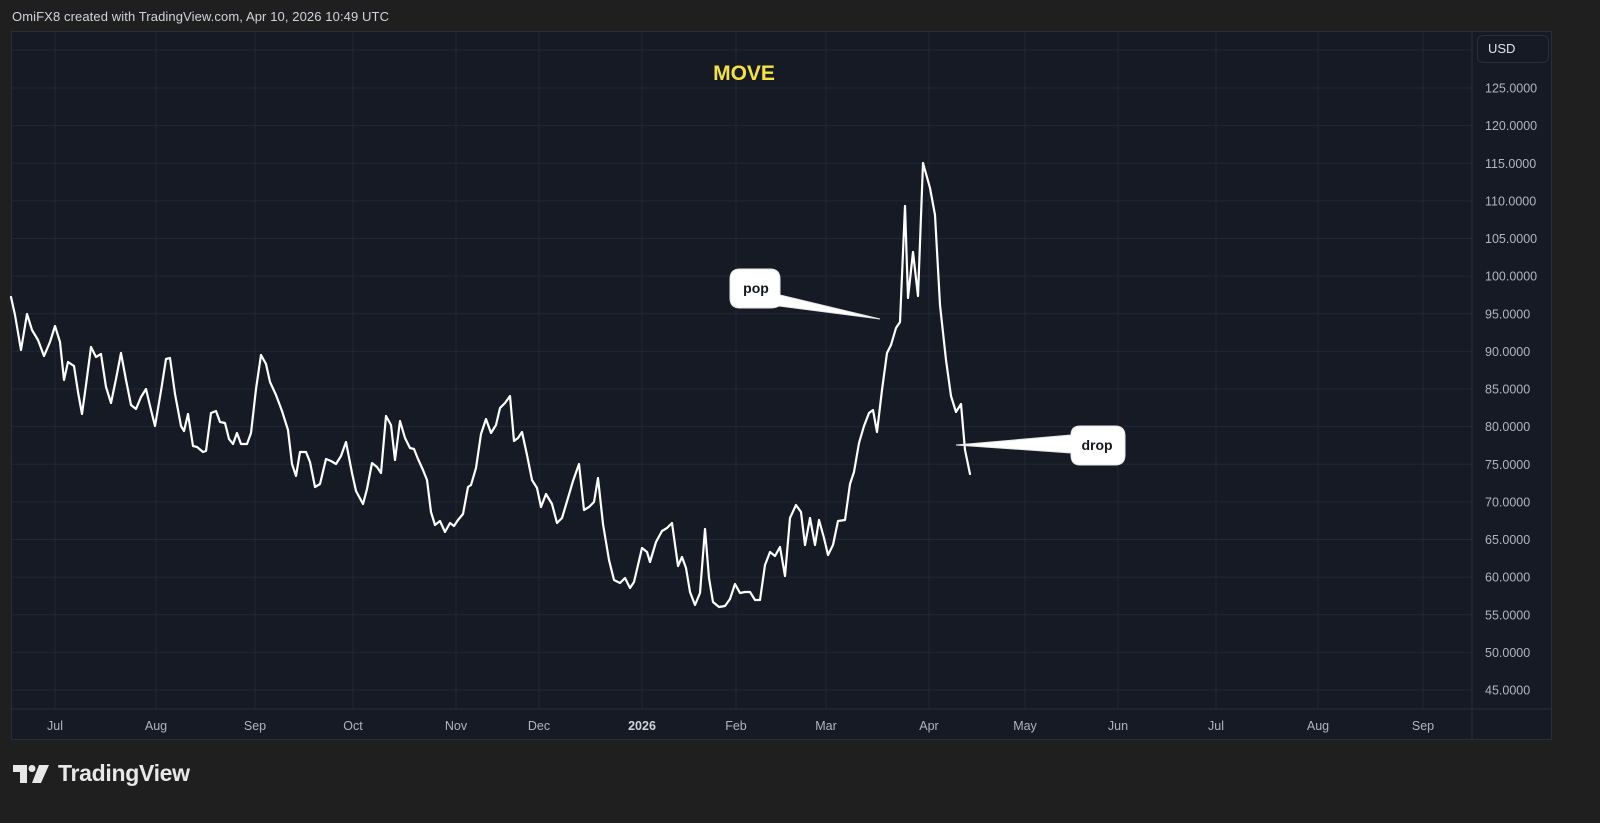 This screenshot has width=1600, height=823. What do you see at coordinates (1511, 126) in the screenshot?
I see `price-tick-label: 120.0000` at bounding box center [1511, 126].